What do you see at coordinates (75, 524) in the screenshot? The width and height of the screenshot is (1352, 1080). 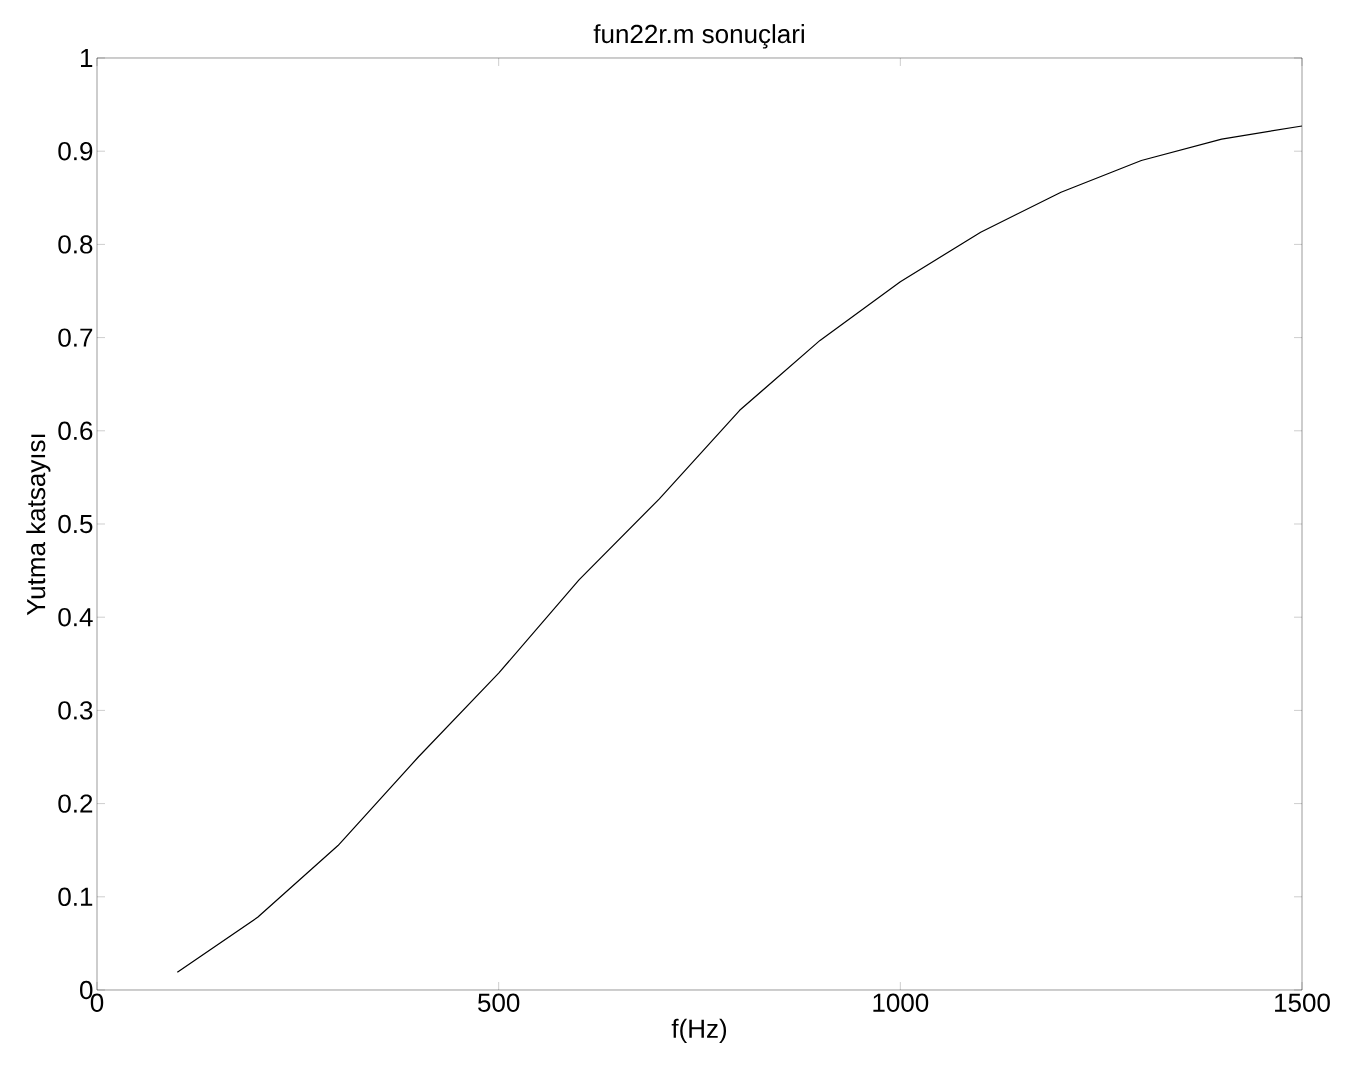 I see `y-tick-label: 0.5` at bounding box center [75, 524].